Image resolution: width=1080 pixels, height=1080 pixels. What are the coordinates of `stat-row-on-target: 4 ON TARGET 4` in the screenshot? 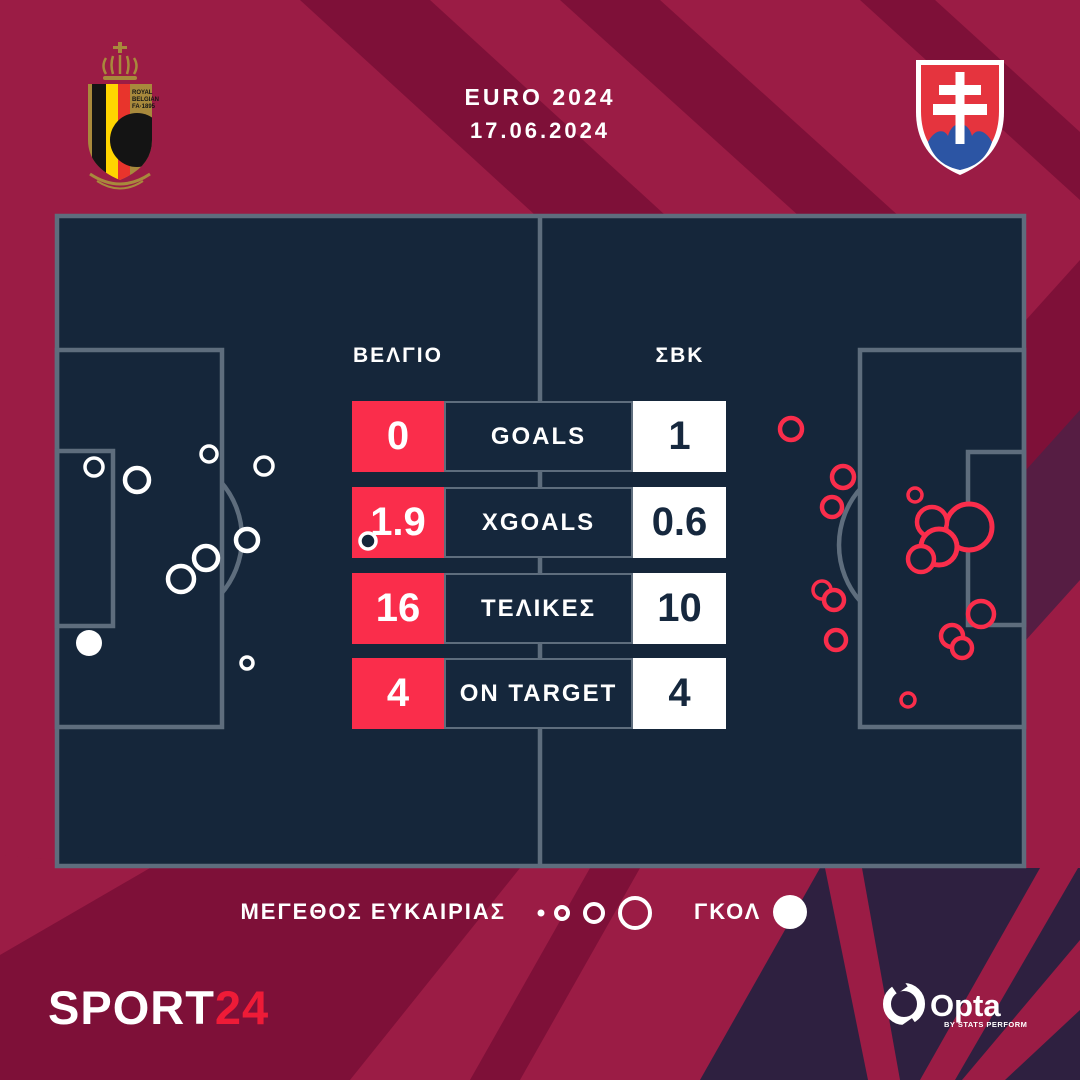 It's located at (539, 693).